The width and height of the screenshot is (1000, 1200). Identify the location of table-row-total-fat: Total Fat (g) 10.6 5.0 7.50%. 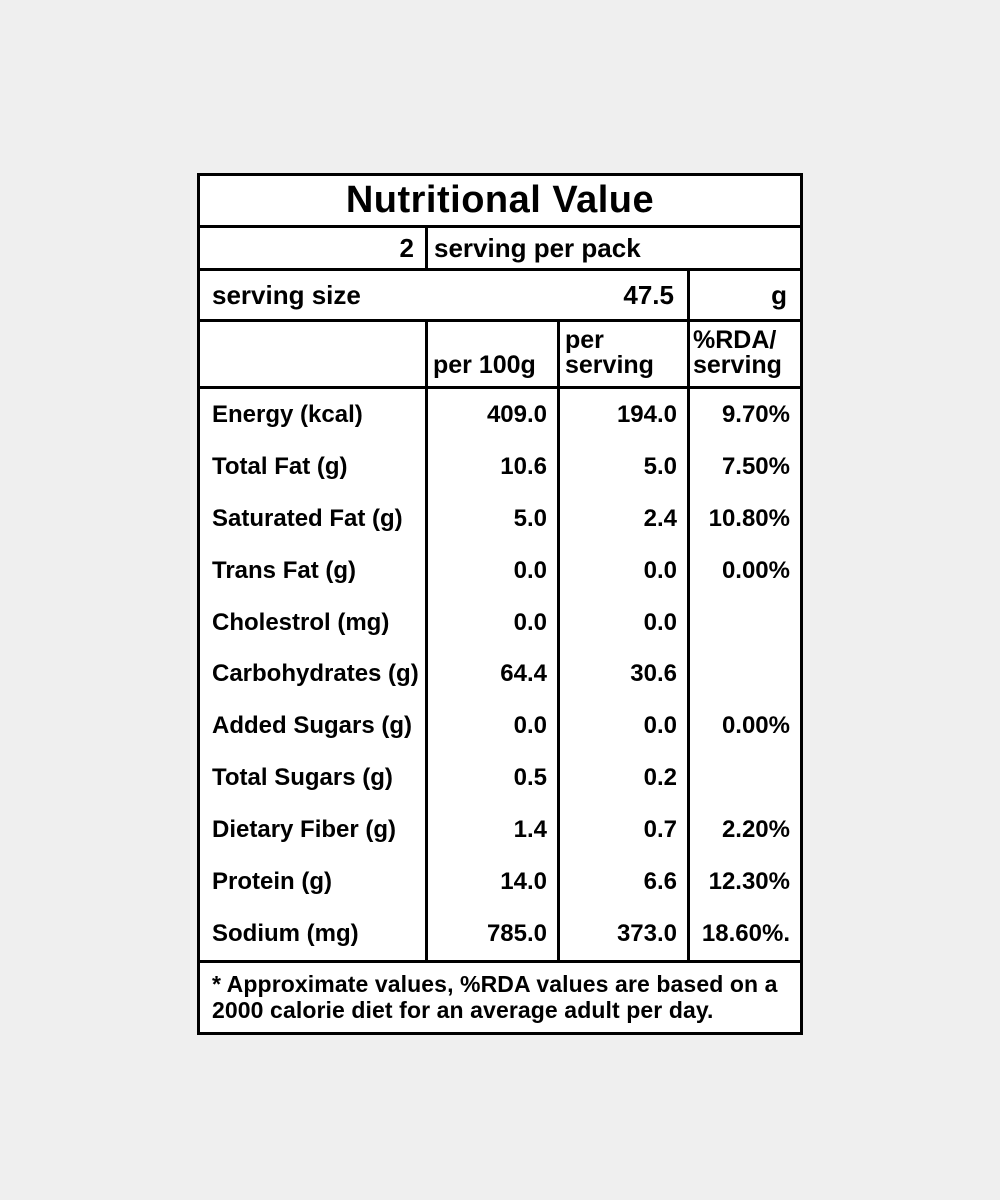
(500, 466).